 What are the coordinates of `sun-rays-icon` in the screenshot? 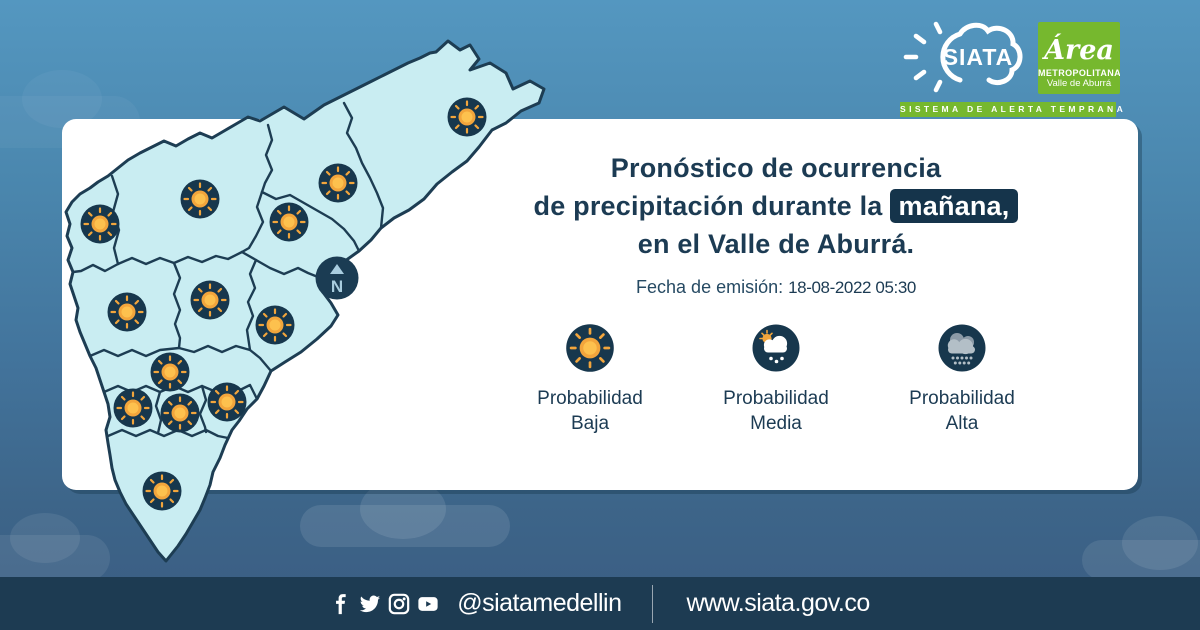 It's located at (923, 57).